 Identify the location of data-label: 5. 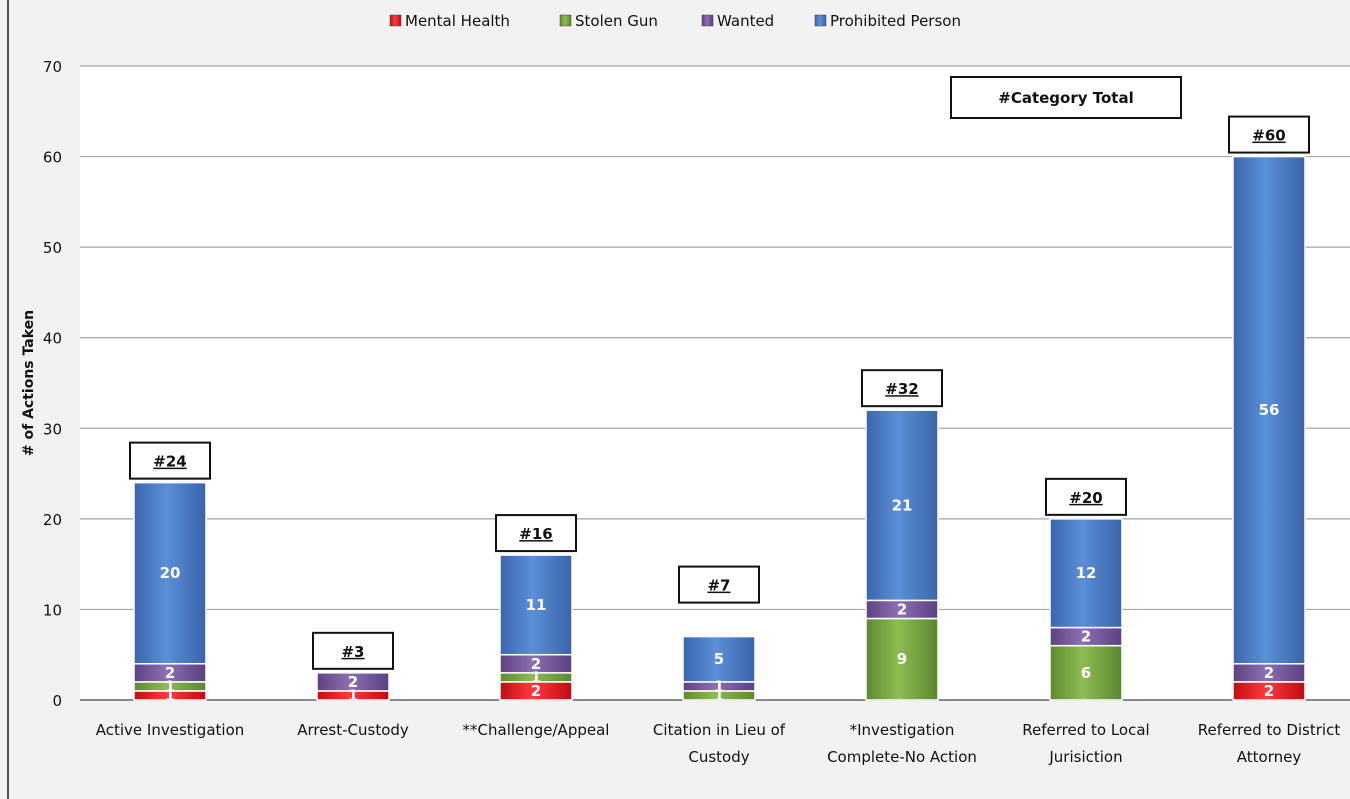
(719, 659).